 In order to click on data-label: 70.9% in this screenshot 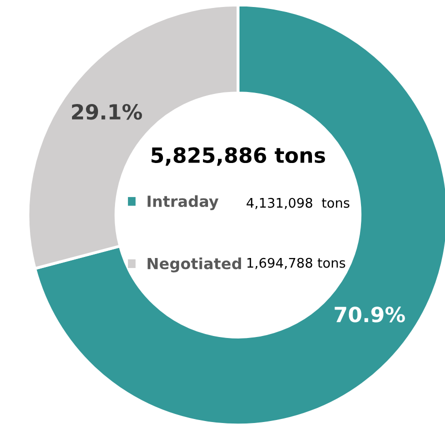, I will do `click(369, 314)`.